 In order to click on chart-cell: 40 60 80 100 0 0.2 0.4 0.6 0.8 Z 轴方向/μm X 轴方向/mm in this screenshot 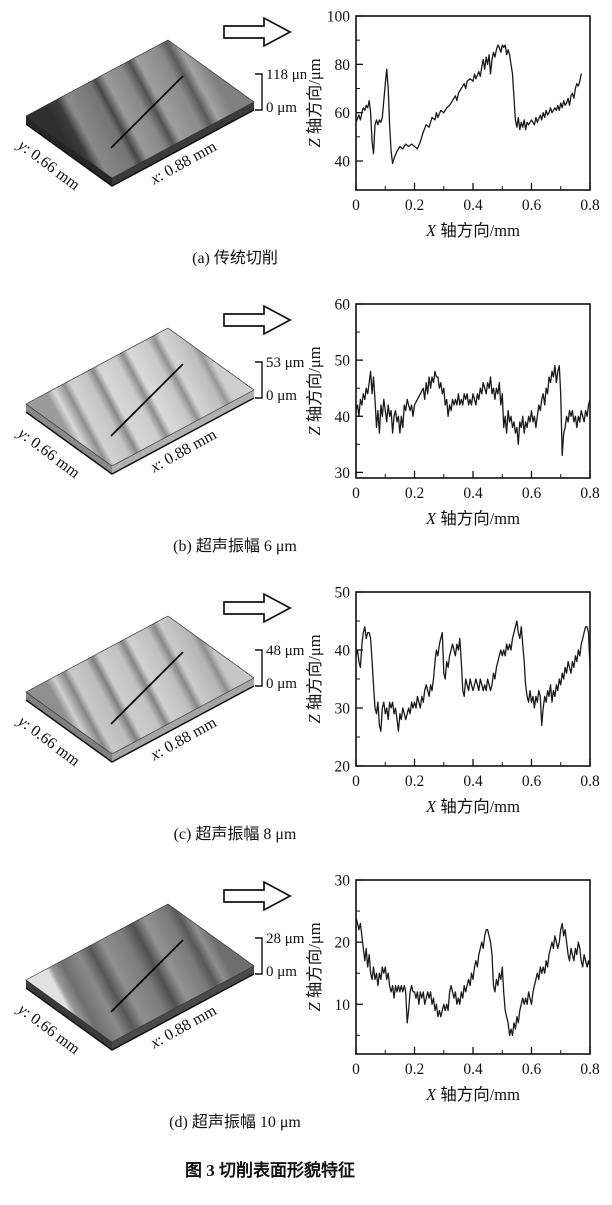, I will do `click(459, 124)`.